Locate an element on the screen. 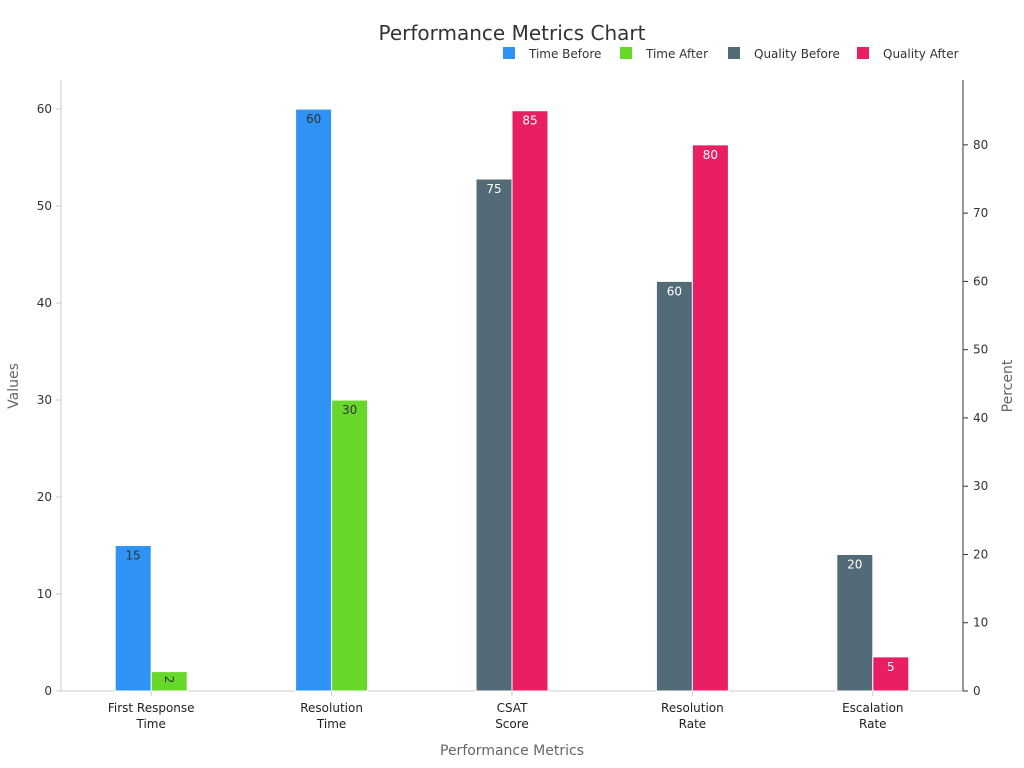 This screenshot has height=768, width=1024. y2-axis-label: Percent is located at coordinates (1008, 385).